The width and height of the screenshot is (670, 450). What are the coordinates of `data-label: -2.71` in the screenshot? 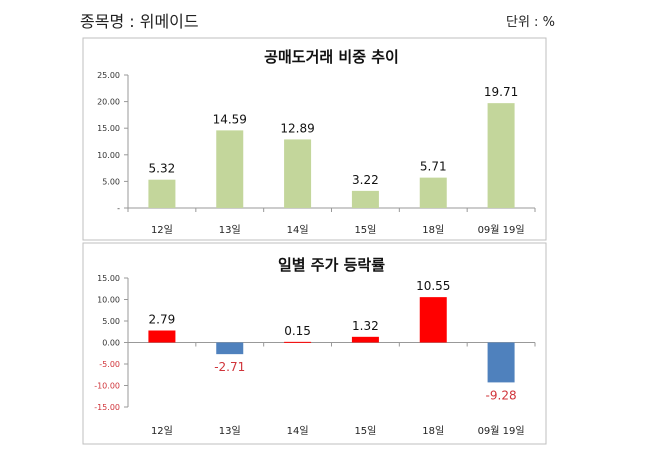 It's located at (229, 367).